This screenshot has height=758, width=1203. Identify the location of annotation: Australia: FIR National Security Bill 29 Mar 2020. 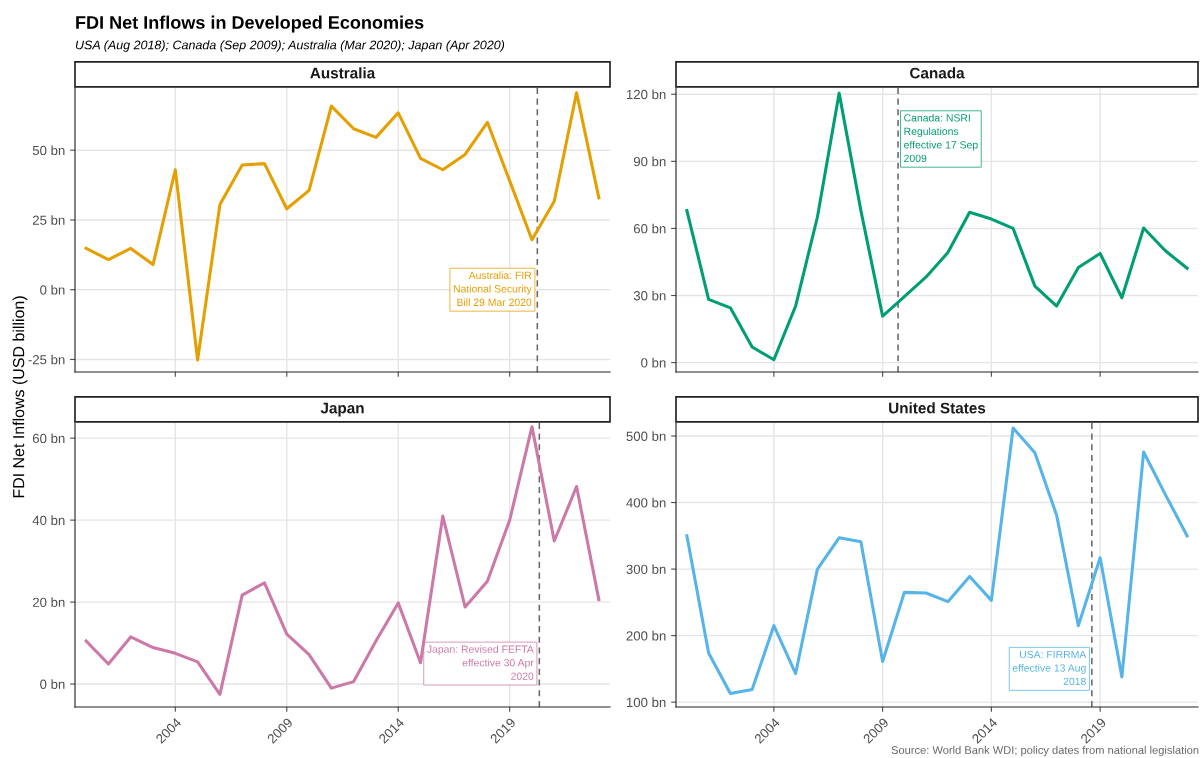
(492, 288).